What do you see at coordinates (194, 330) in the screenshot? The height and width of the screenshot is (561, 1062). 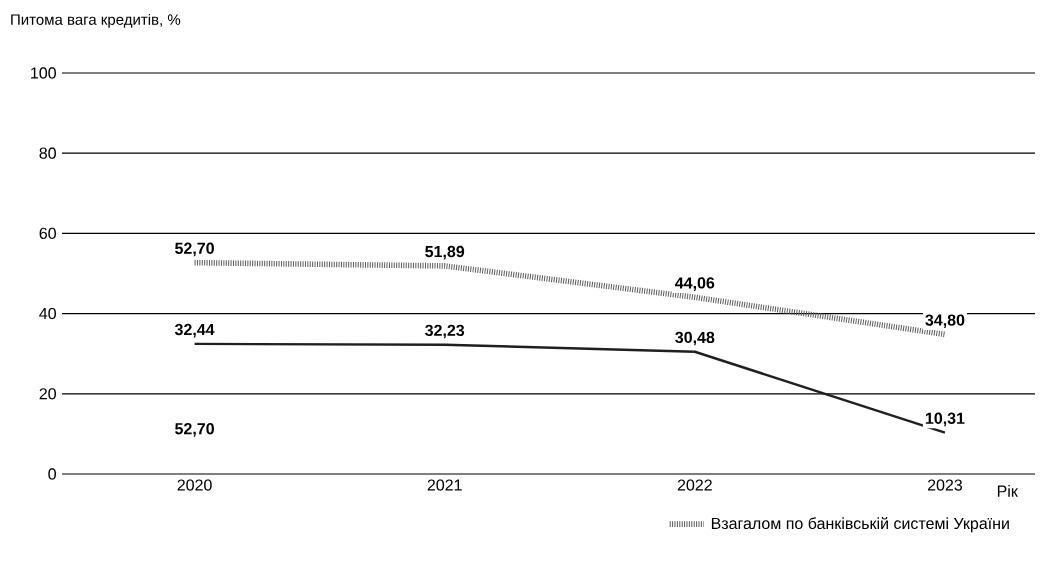 I see `data-label: 32,44` at bounding box center [194, 330].